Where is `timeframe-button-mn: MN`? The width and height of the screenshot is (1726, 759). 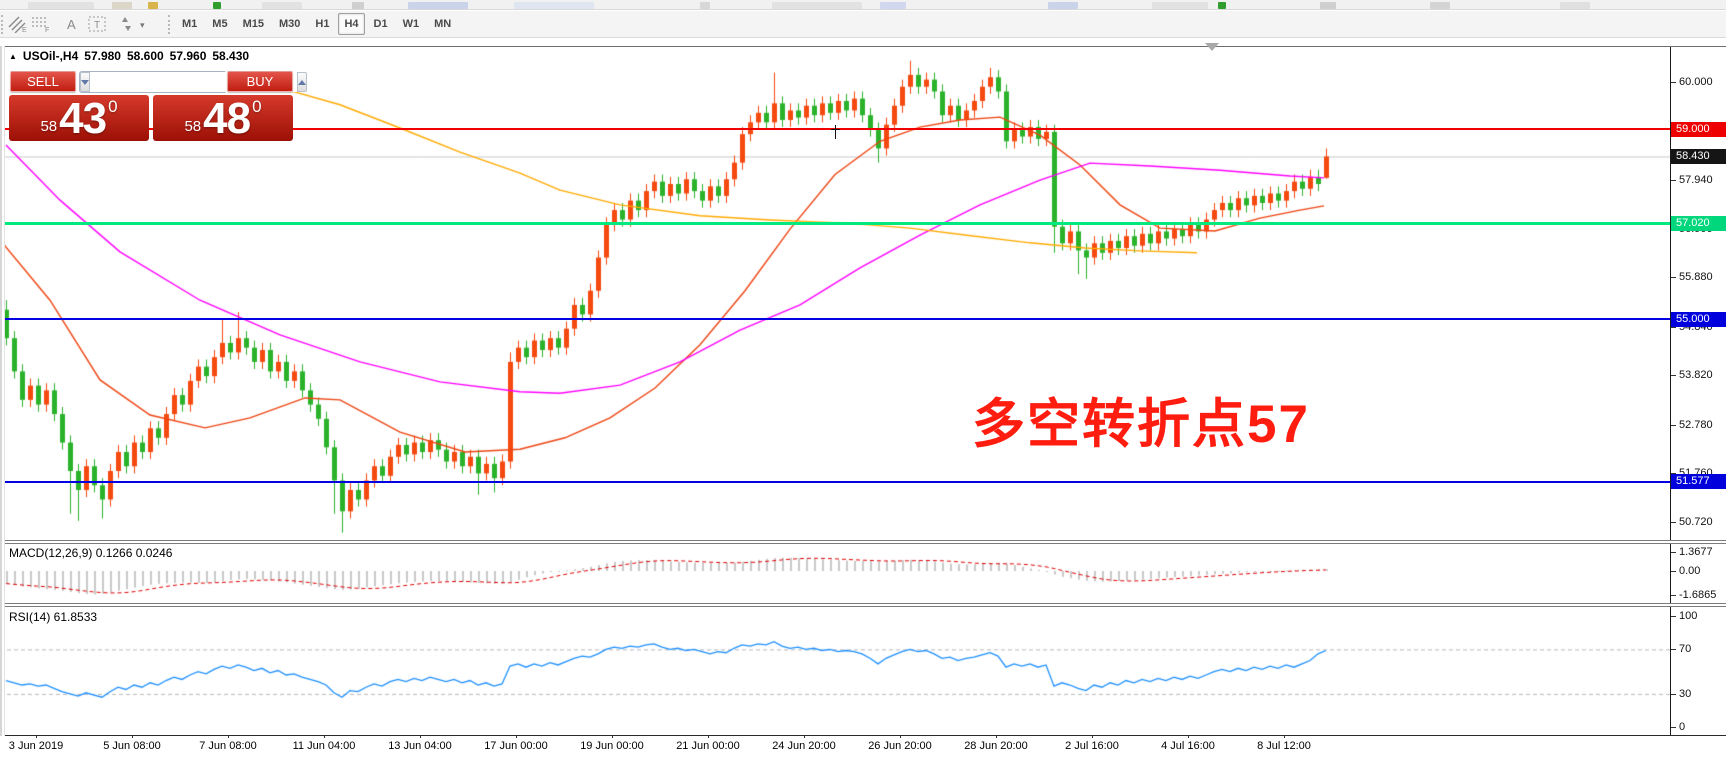
timeframe-button-mn: MN is located at coordinates (443, 24).